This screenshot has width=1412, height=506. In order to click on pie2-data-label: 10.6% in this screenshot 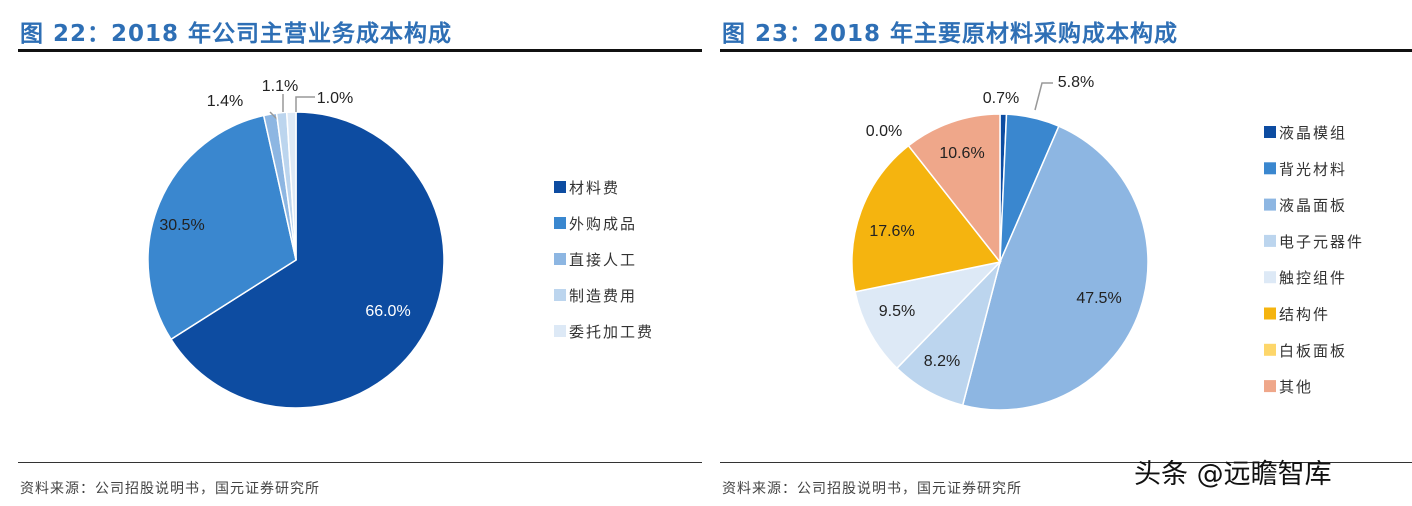, I will do `click(961, 153)`.